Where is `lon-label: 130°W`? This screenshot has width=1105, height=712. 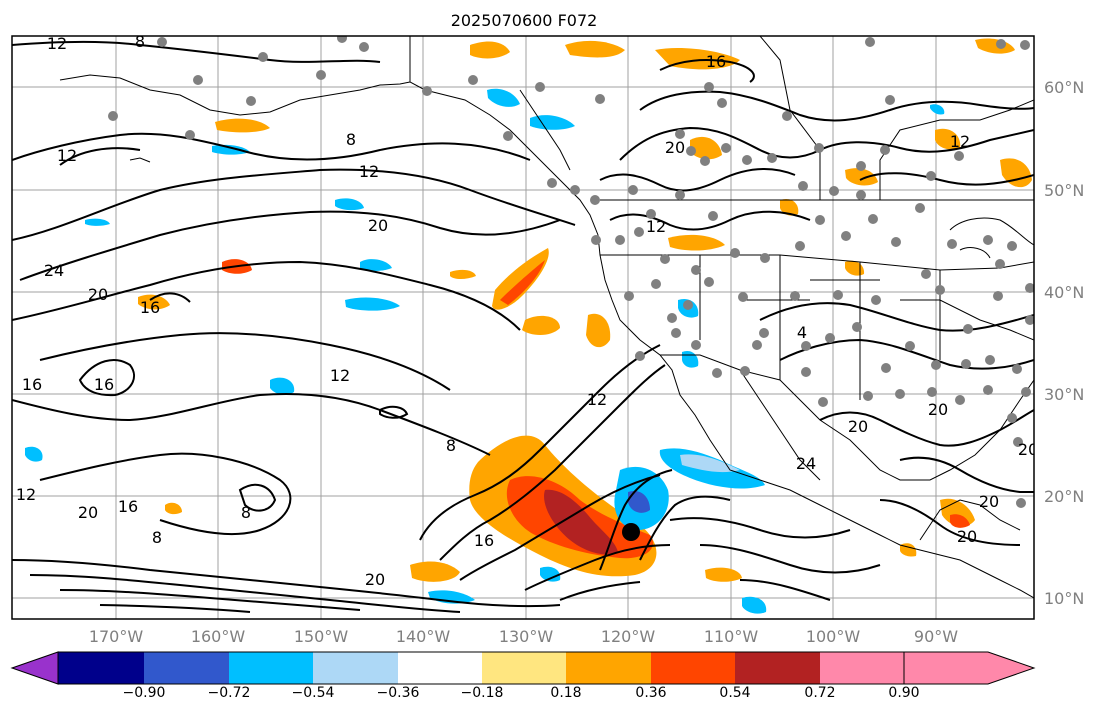 lon-label: 130°W is located at coordinates (526, 636).